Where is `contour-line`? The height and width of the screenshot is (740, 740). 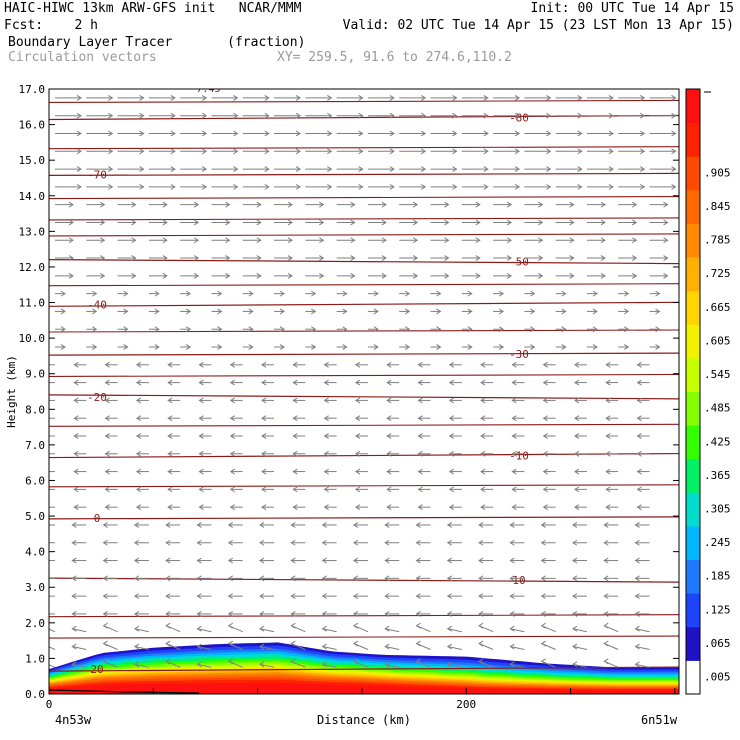 contour-line is located at coordinates (364, 580).